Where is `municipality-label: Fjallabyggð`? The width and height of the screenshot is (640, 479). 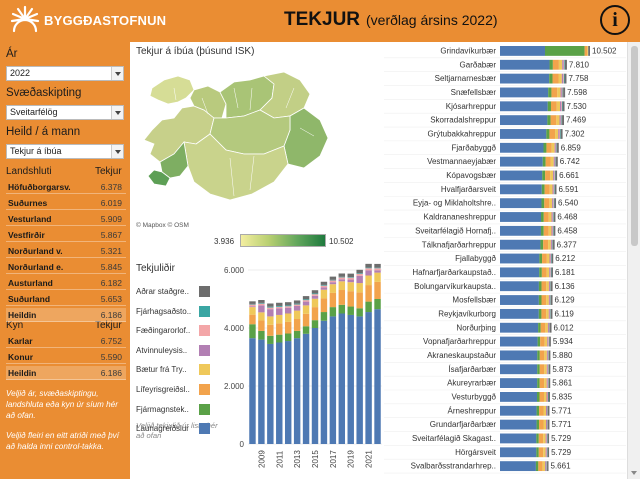
municipality-label: Fjallabyggð is located at coordinates (475, 258).